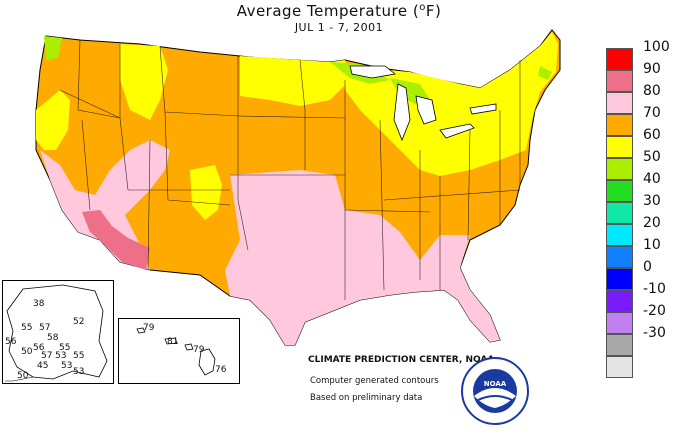 The image size is (678, 435). Describe the element at coordinates (652, 113) in the screenshot. I see `legend-label: 70` at that location.